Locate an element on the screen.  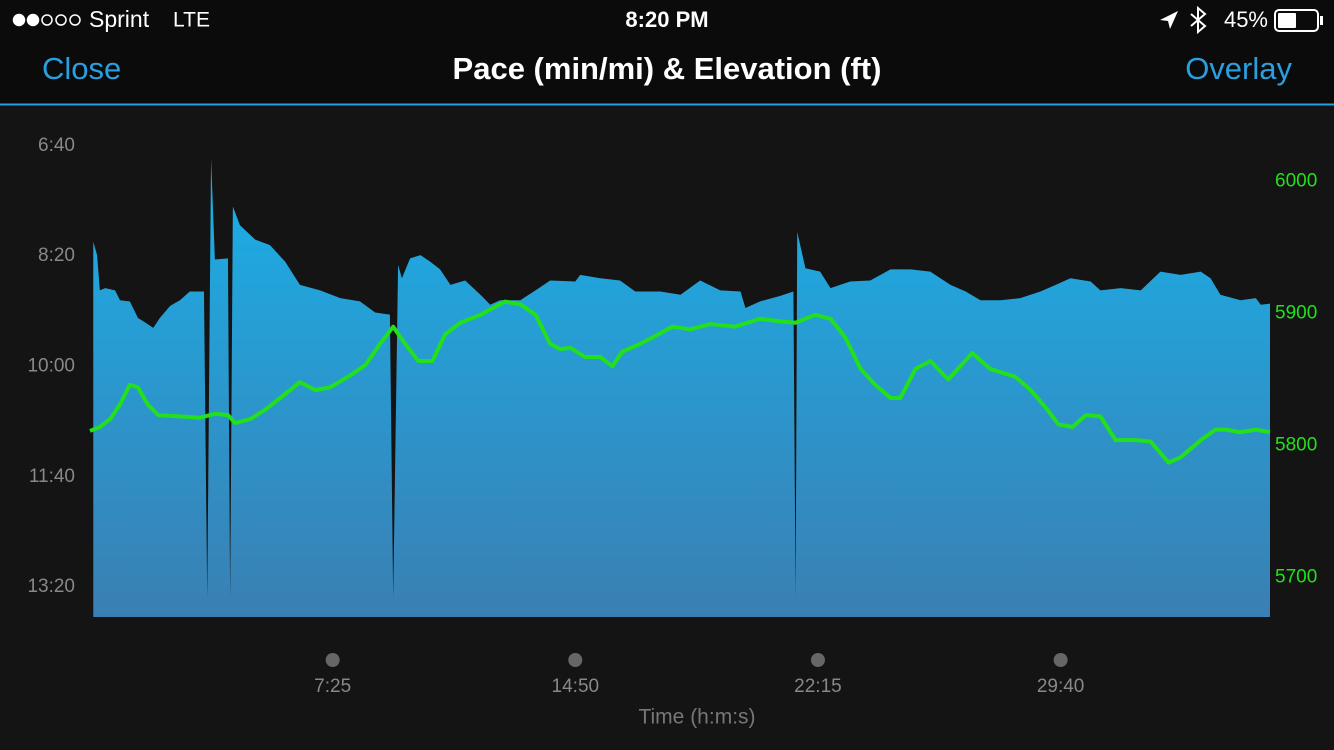
bluetooth-icon is located at coordinates (1198, 20).